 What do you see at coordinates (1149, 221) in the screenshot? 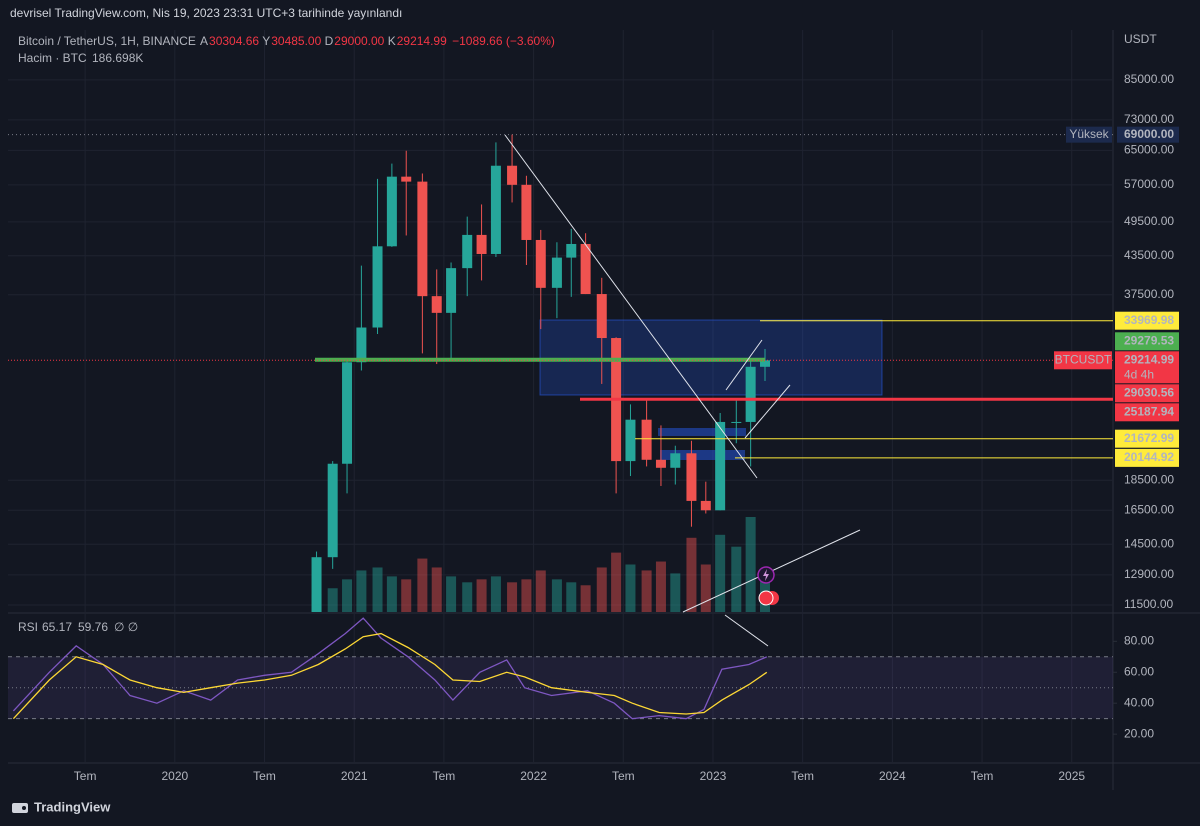
I see `y-tick-label: 49500.00` at bounding box center [1149, 221].